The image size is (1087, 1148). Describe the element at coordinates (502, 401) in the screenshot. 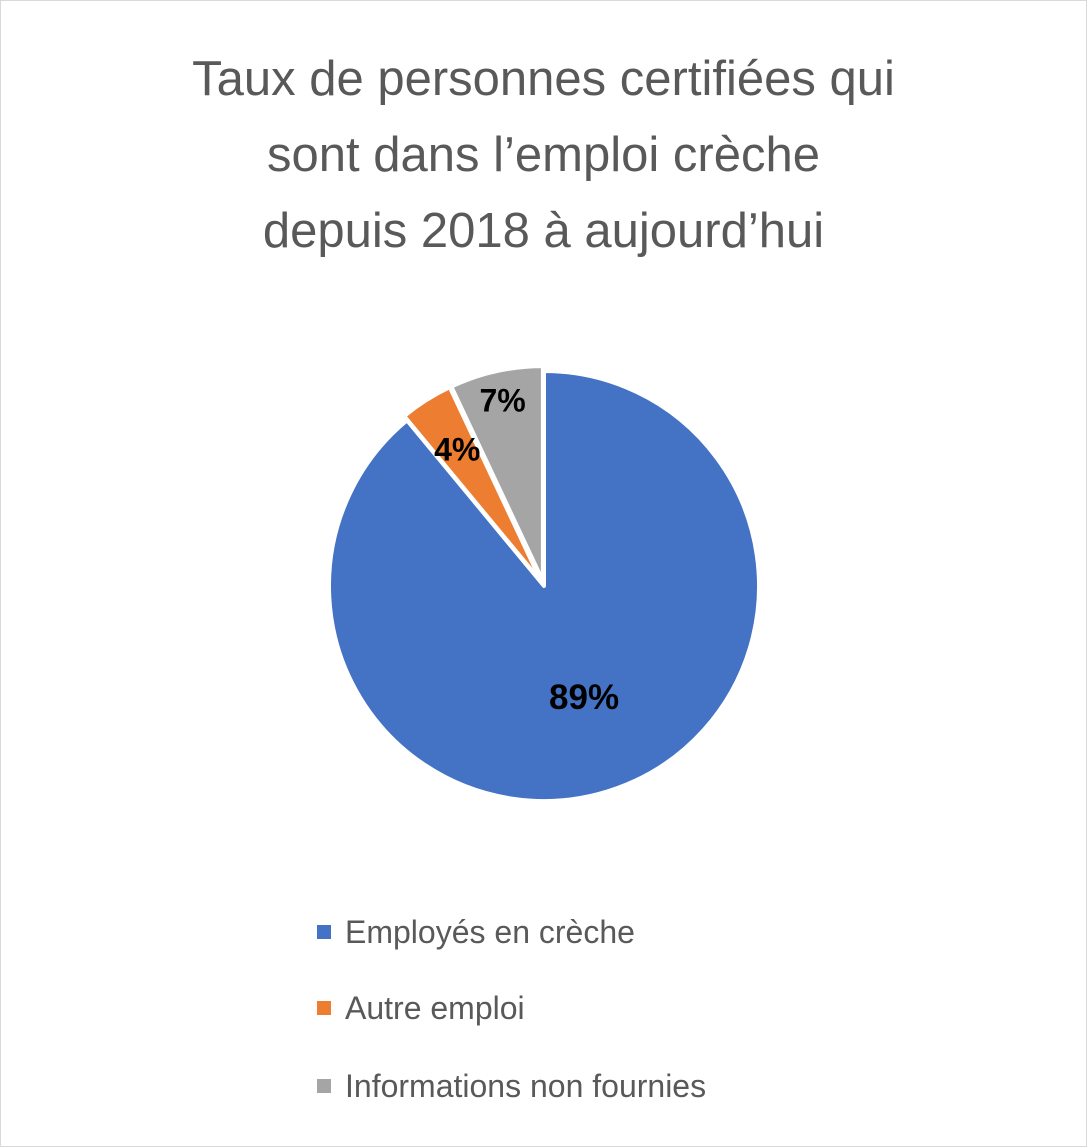

I see `data-label-informations-non-fournies: 7%` at that location.